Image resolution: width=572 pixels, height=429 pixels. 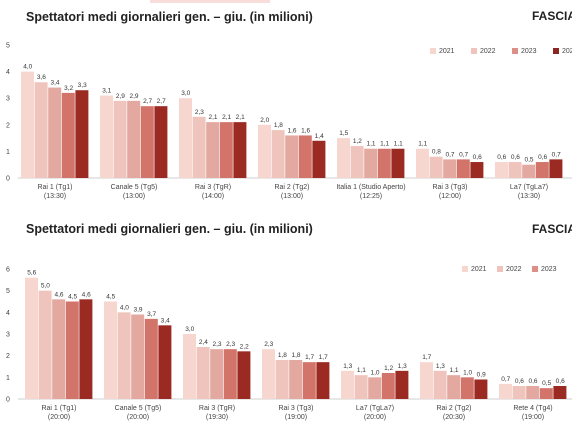 I want to click on x-category-time: (12:00), so click(x=450, y=196).